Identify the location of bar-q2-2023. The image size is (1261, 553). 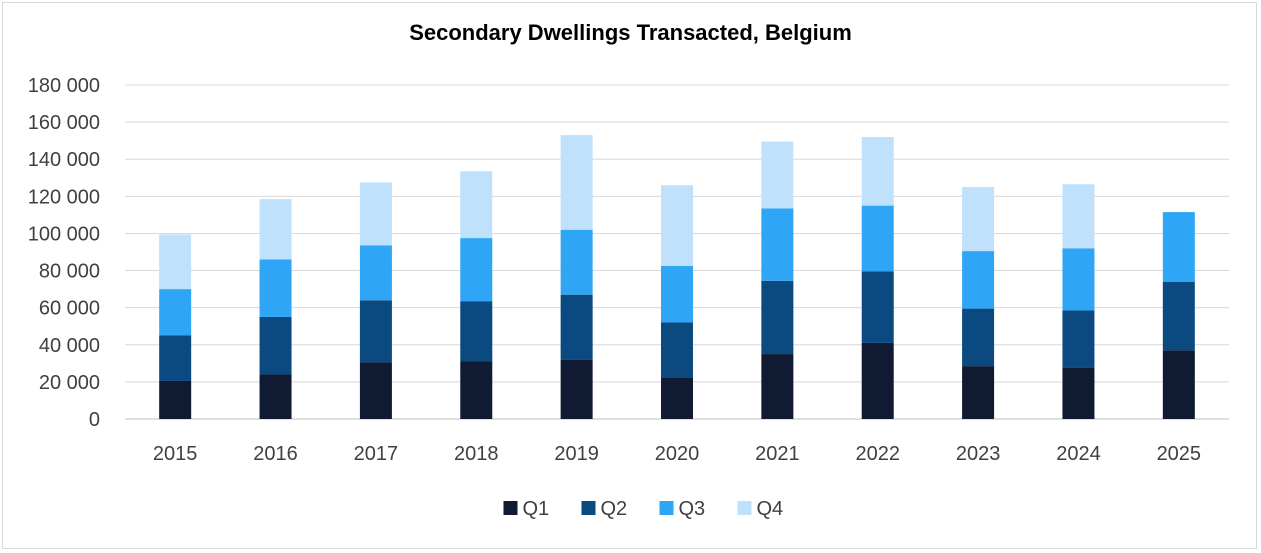
(978, 337).